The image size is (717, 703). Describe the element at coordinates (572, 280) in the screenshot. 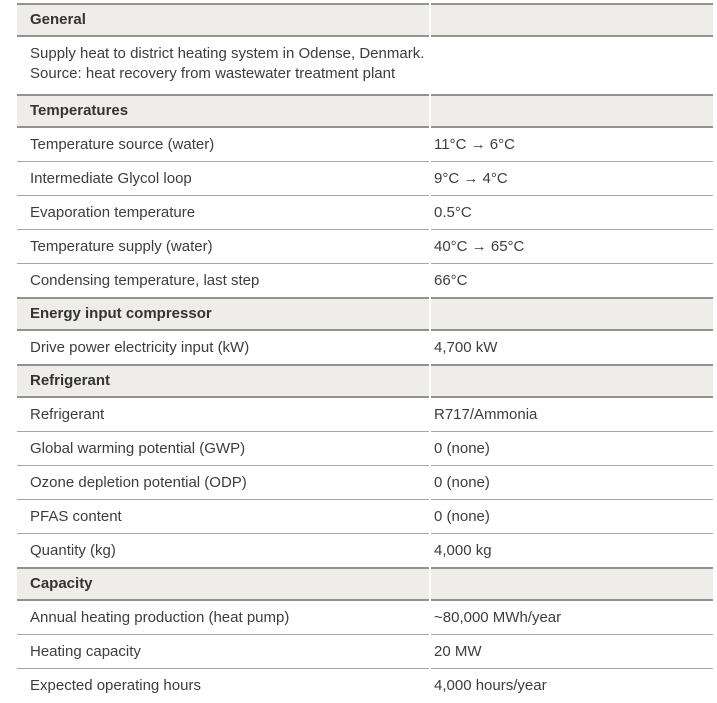

I see `row-value: 66°C` at that location.